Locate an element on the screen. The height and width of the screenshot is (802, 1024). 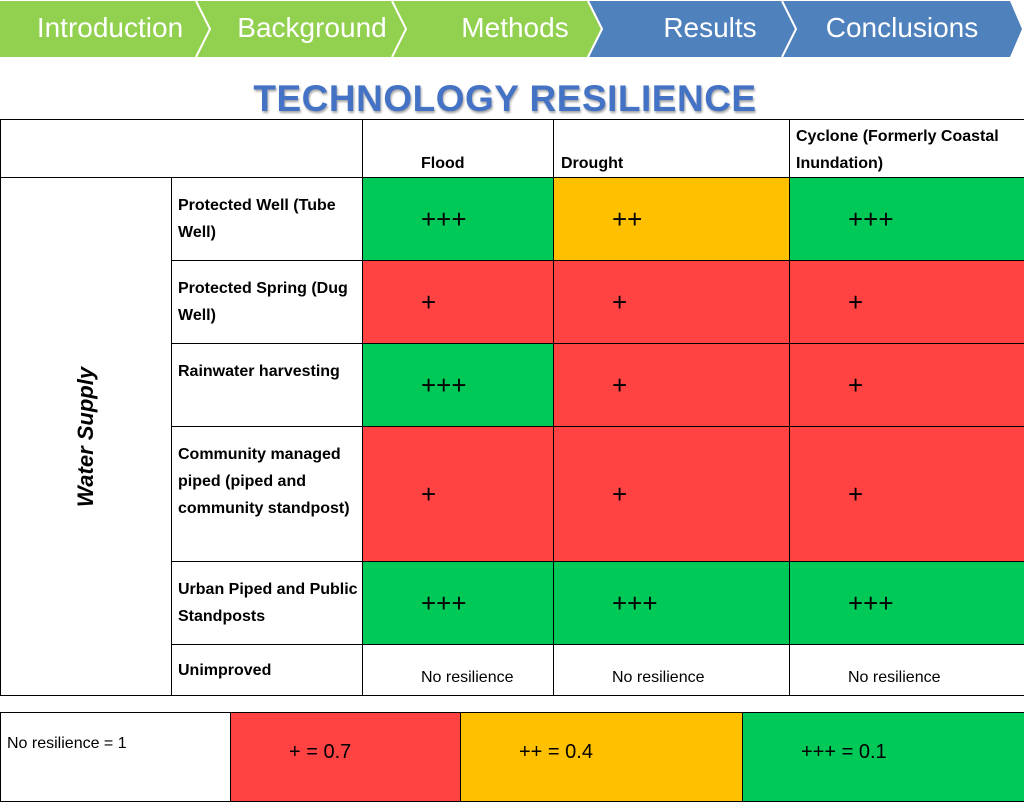
group-label-water-supply: Water Supply is located at coordinates (86, 436).